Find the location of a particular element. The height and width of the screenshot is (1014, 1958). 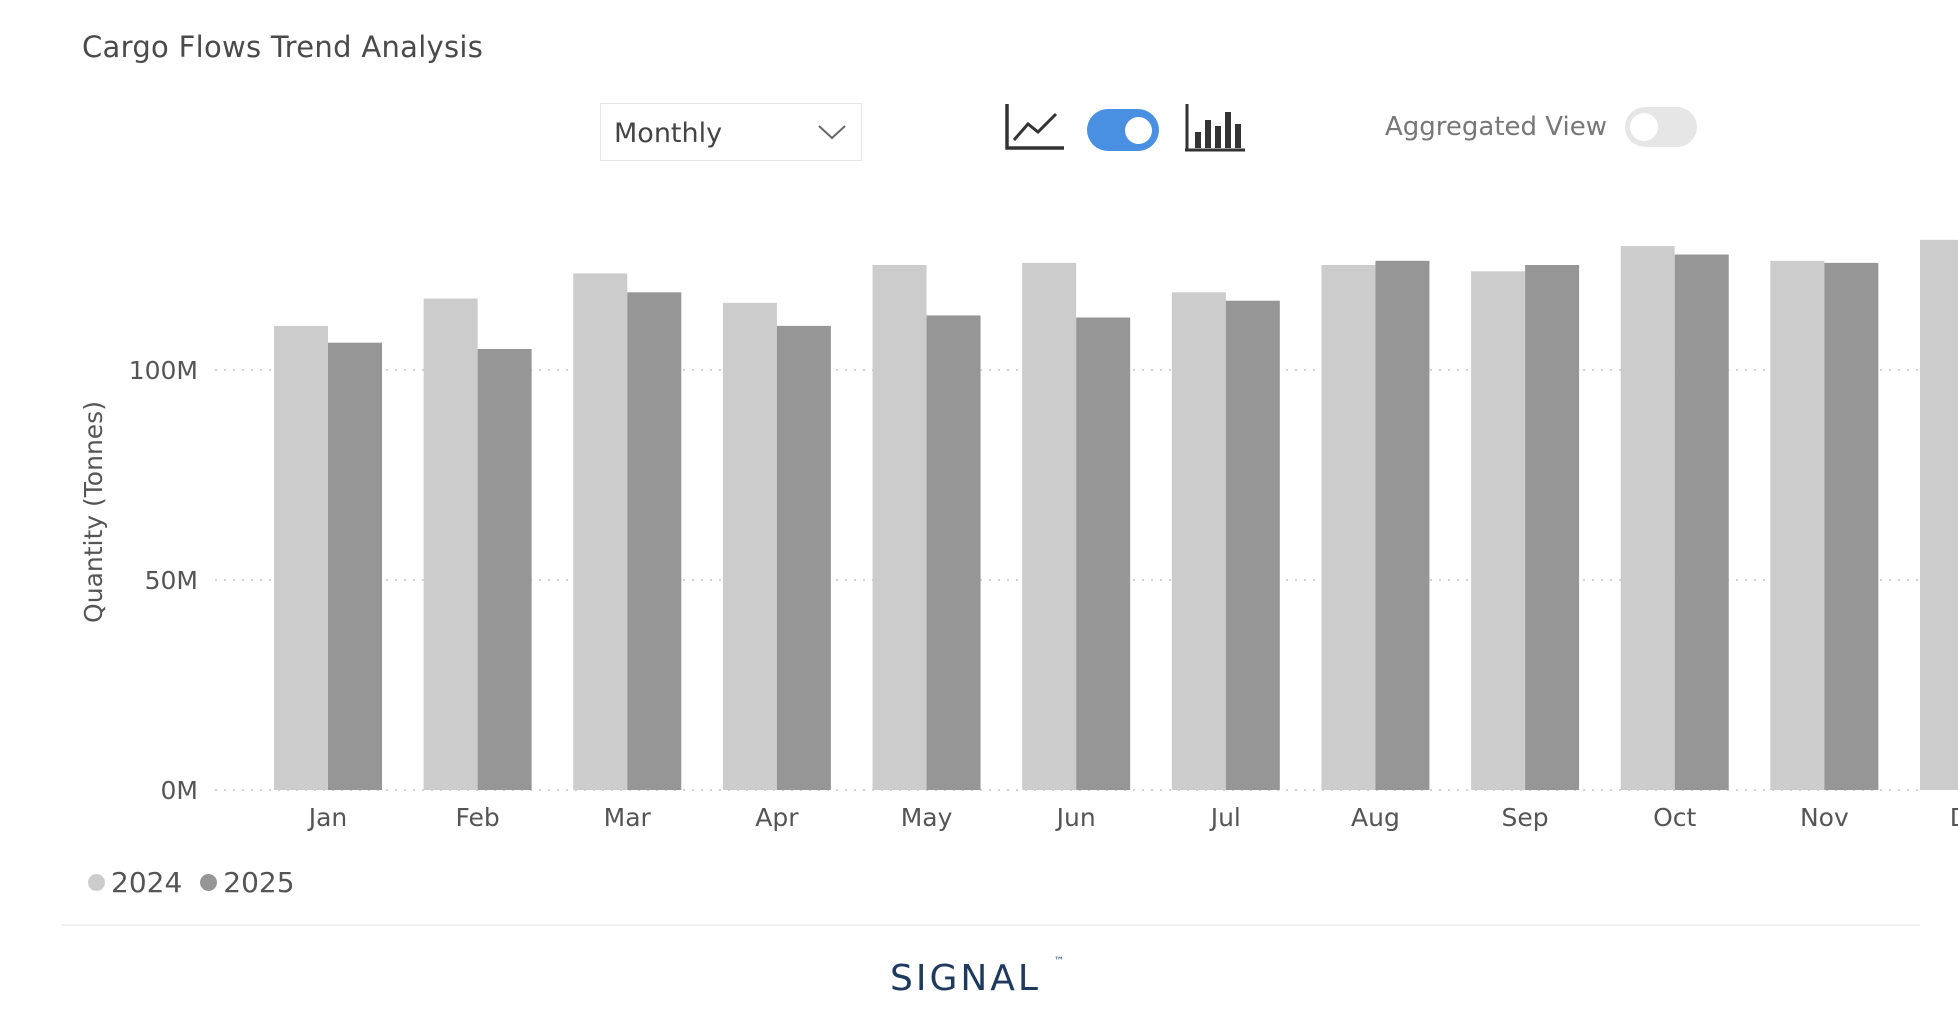

bar-chart-icon is located at coordinates (1215, 128).